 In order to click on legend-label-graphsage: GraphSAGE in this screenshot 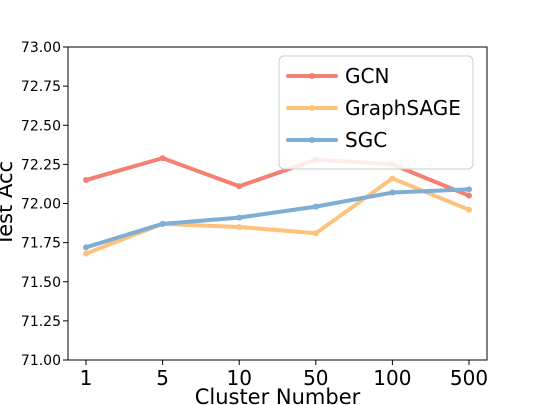, I will do `click(403, 108)`.